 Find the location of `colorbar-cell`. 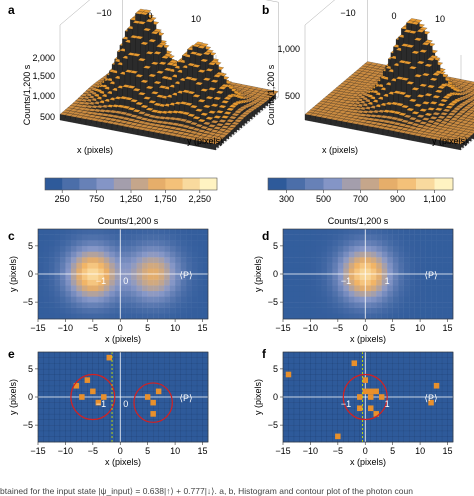

colorbar-cell is located at coordinates (122, 184).